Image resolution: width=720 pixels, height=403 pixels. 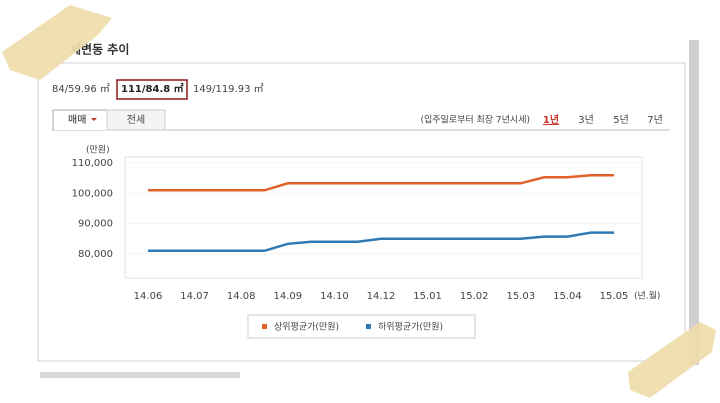 I want to click on x-tick-label: 15.01, so click(x=427, y=296).